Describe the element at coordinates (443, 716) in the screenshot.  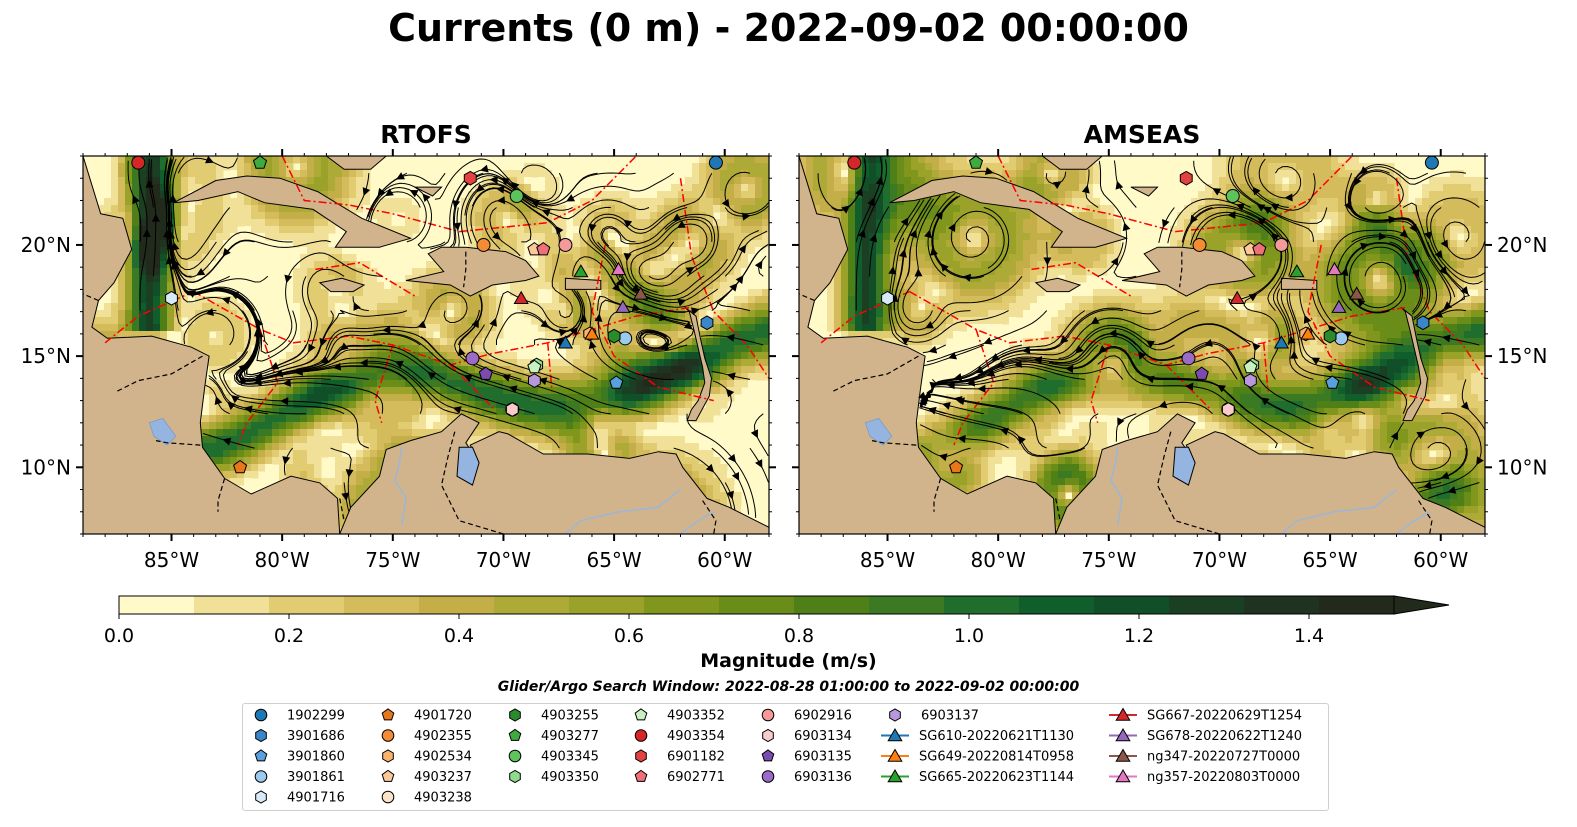
I see `legend-label: 4901720` at that location.